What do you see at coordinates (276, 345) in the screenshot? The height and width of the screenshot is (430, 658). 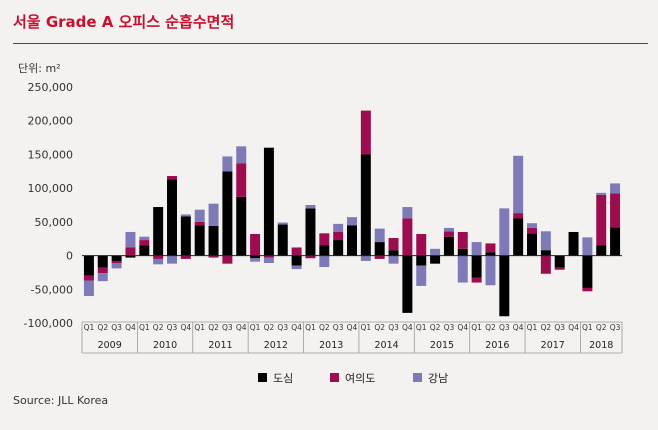 I see `year-label: 2012` at bounding box center [276, 345].